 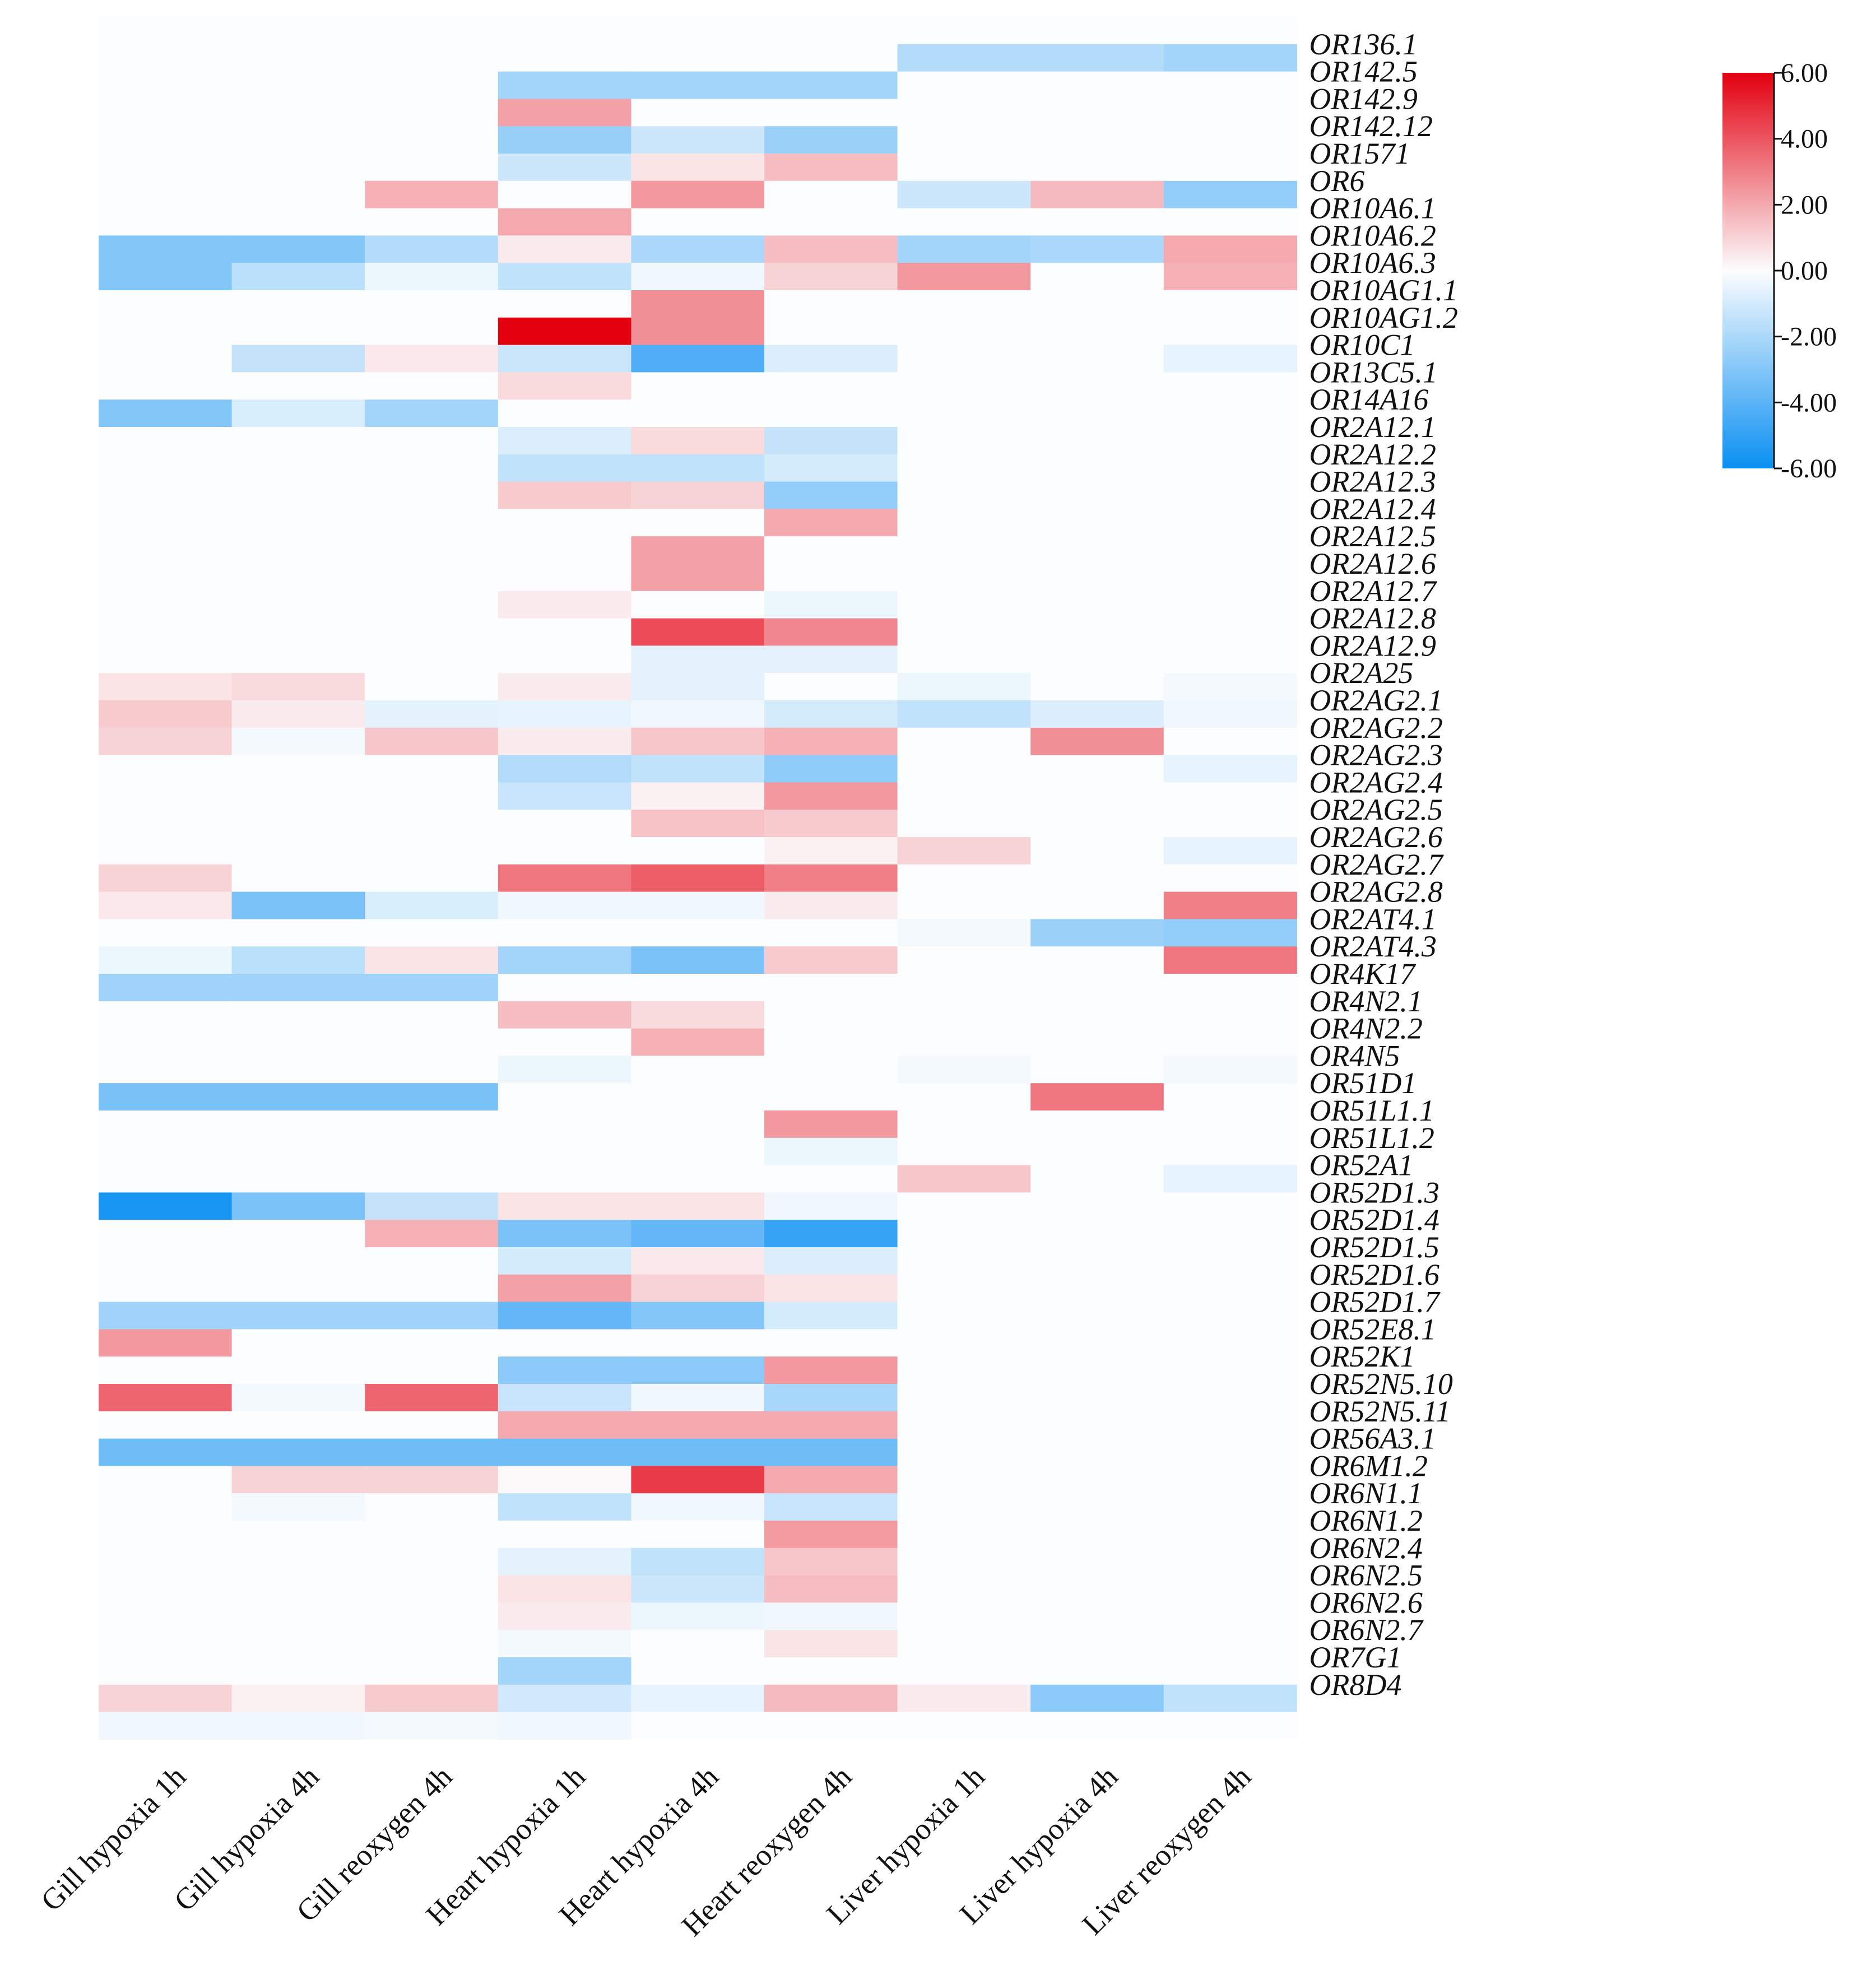 I want to click on row-label-or2at4-3: OR2AT4.3, so click(x=1373, y=946).